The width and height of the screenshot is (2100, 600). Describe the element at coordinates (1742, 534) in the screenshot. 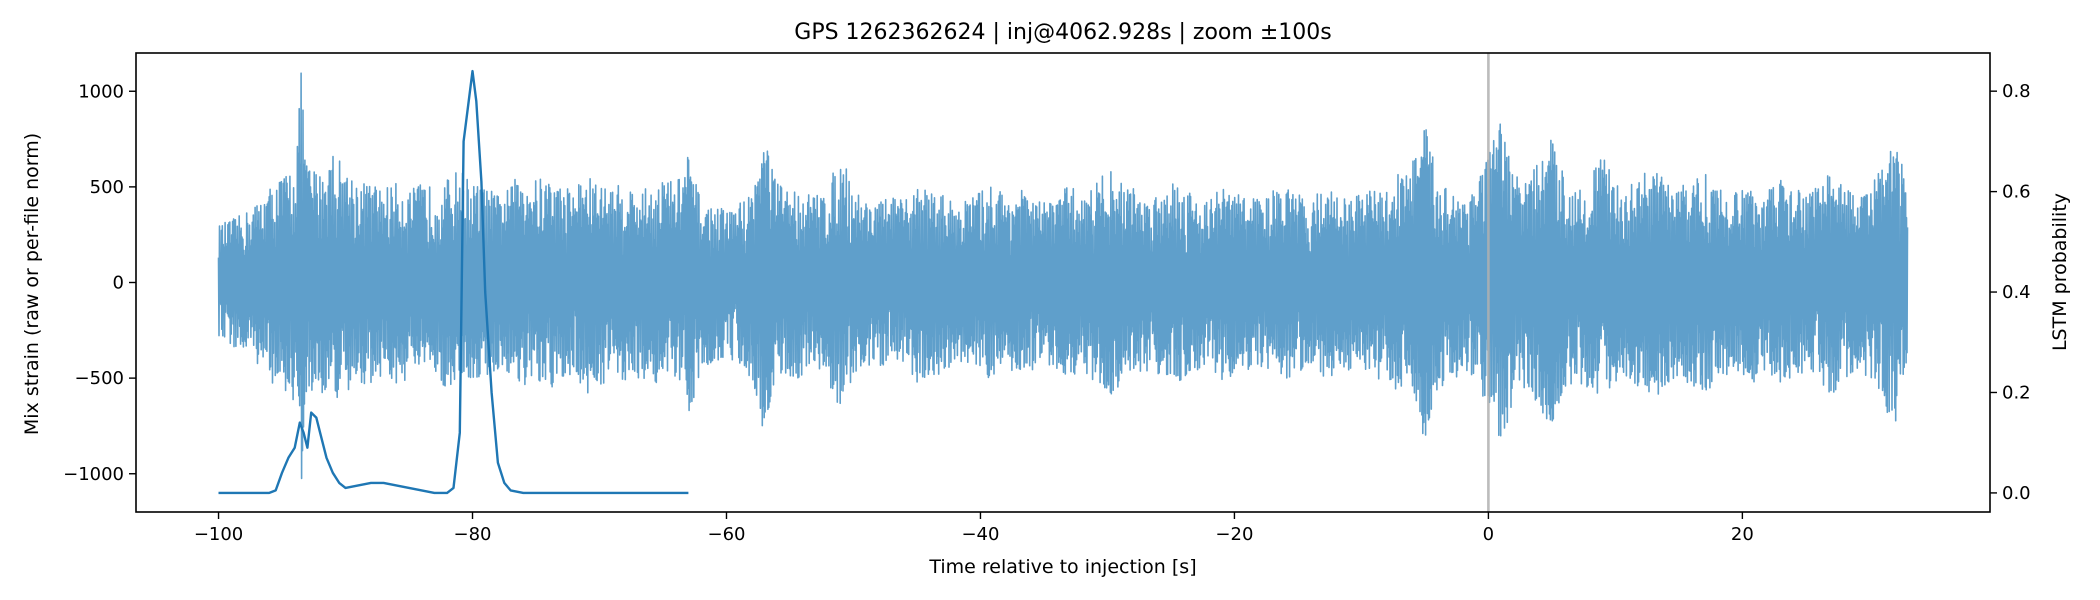

I see `x-tick-label: 20` at that location.